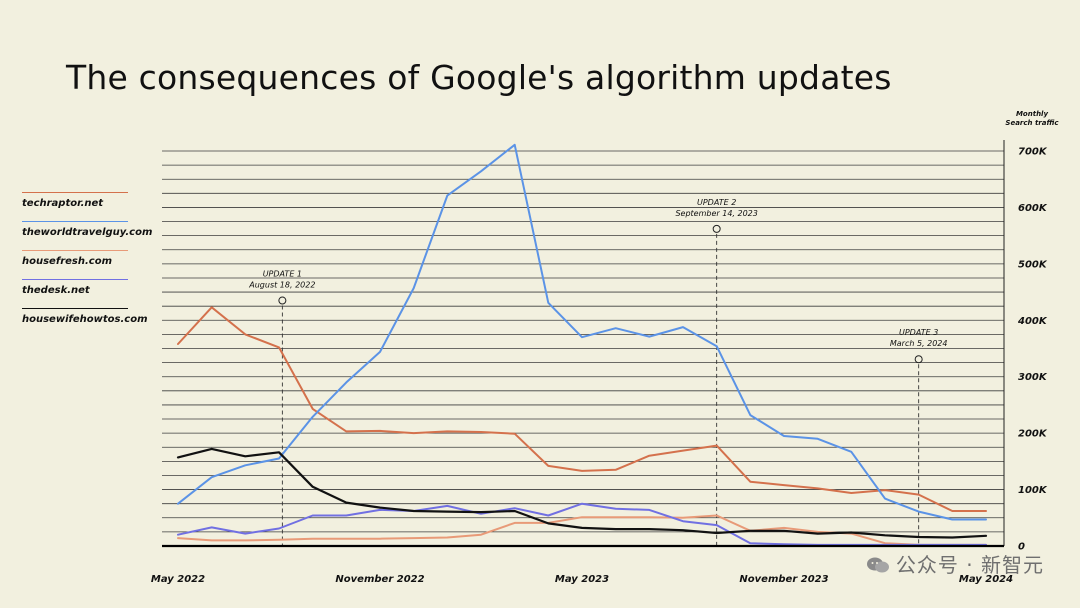 This screenshot has width=1080, height=608. What do you see at coordinates (1032, 123) in the screenshot?
I see `y-axis-title: Search traffic` at bounding box center [1032, 123].